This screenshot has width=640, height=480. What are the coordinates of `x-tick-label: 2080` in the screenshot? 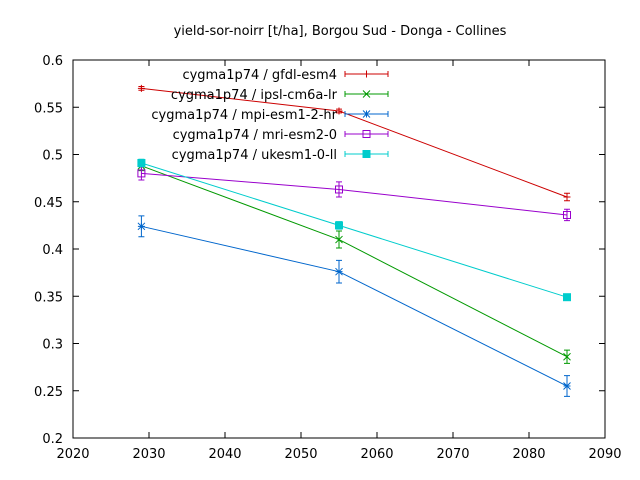 It's located at (528, 454).